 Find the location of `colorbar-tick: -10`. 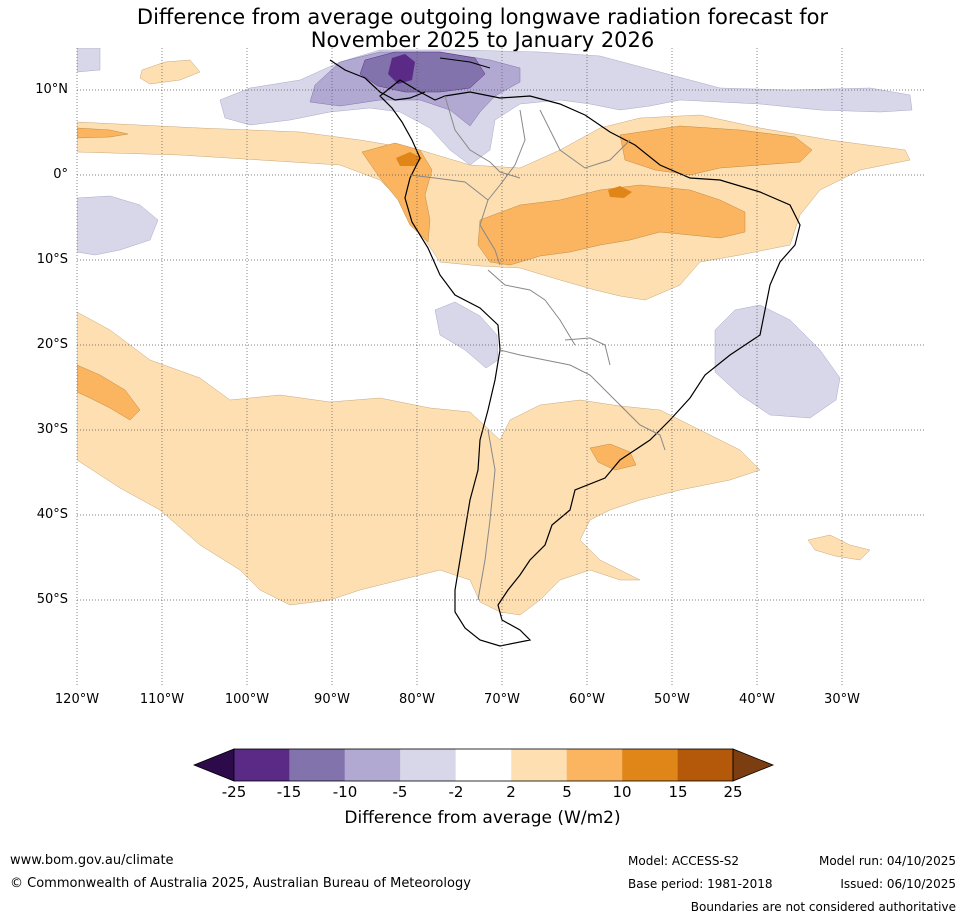

colorbar-tick: -10 is located at coordinates (345, 792).